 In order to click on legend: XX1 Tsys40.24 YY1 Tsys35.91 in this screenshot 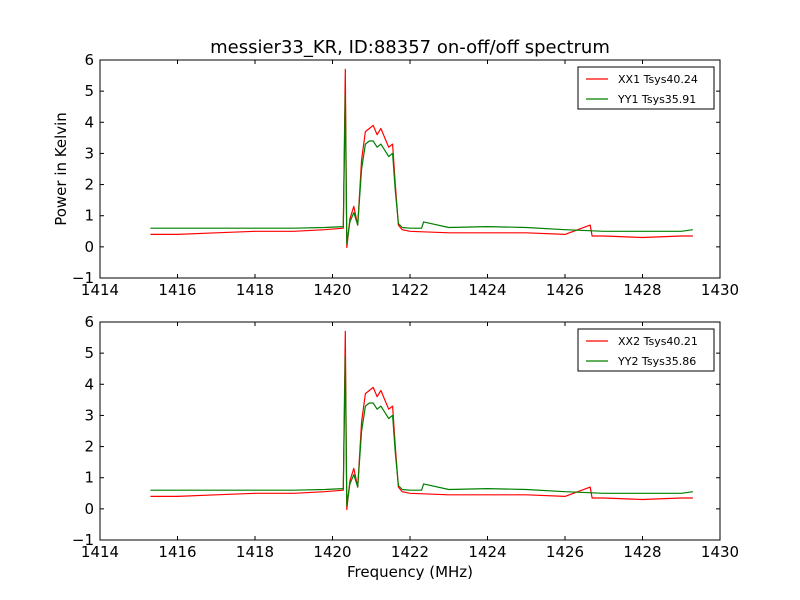, I will do `click(646, 88)`.